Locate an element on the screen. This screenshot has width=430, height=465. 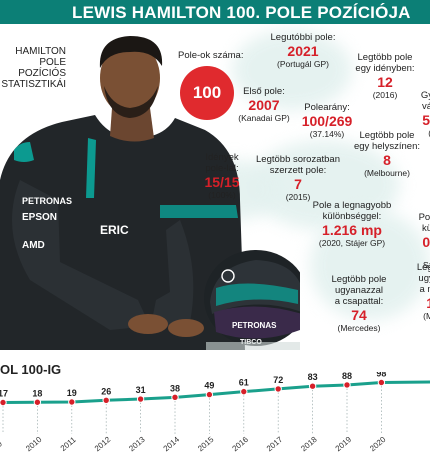
stat-idenyek: Idények pole-lal: 15/15 (100%) is located at coordinates (221, 176).